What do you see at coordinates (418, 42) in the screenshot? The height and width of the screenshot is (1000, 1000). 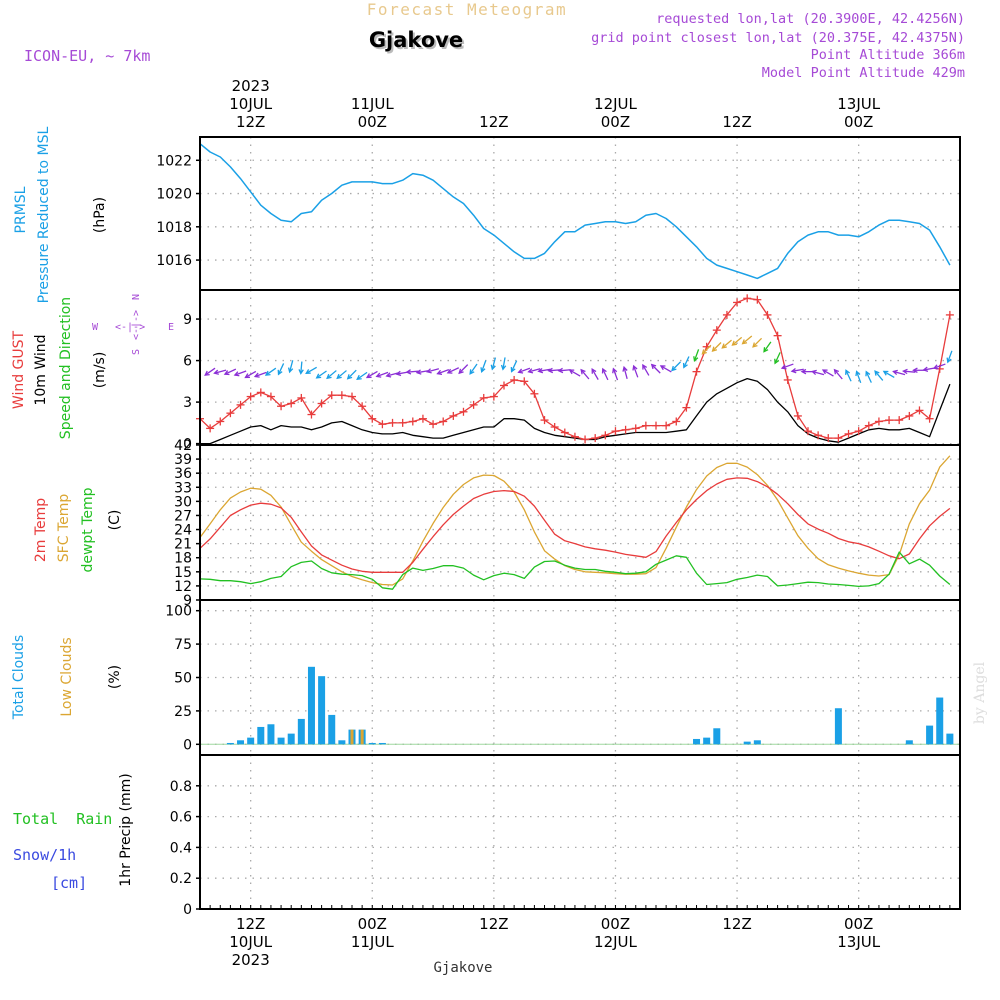 I see `location-title-shadow: Gjakove` at bounding box center [418, 42].